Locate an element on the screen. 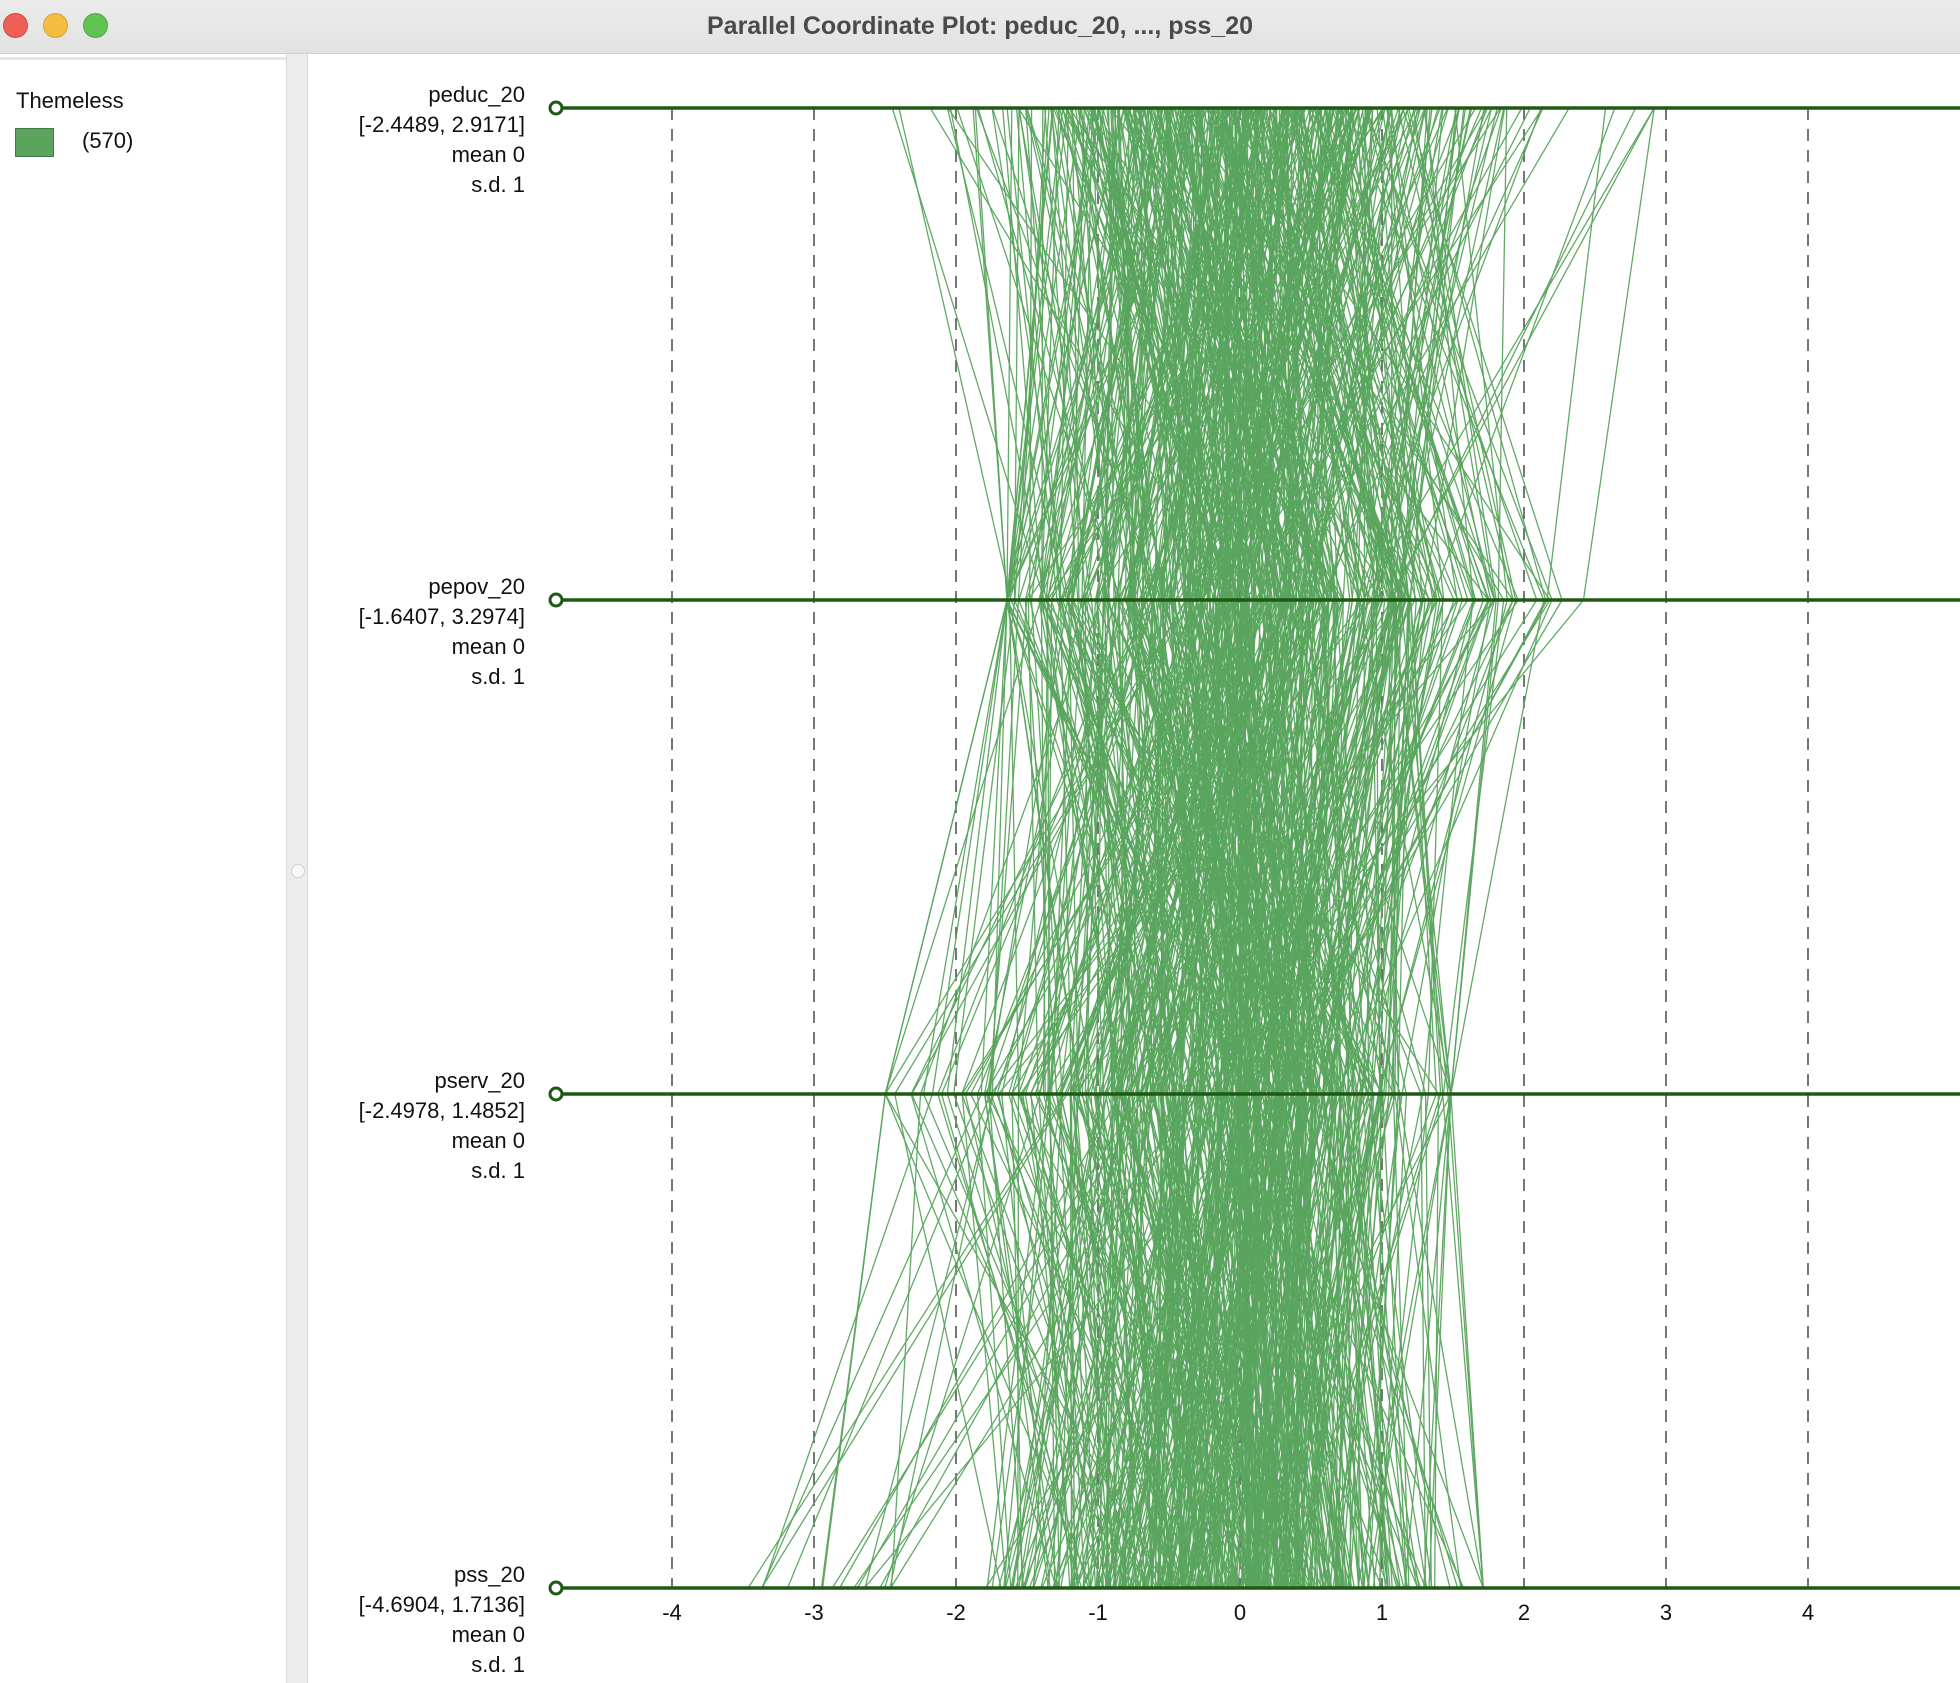 The image size is (1960, 1683). axis-range-pserv_20: [-2.4978, 1.4852] is located at coordinates (442, 1110).